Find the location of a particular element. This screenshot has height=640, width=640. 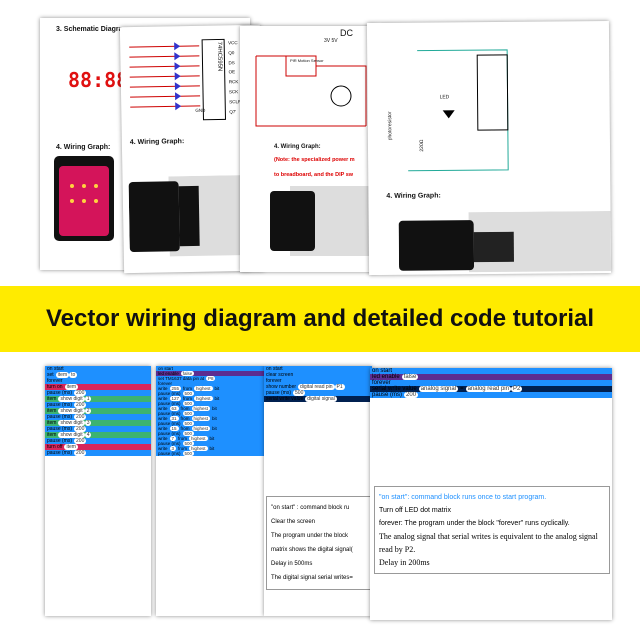

code-block: write 15 from highest bit is located at coordinates (210, 428).